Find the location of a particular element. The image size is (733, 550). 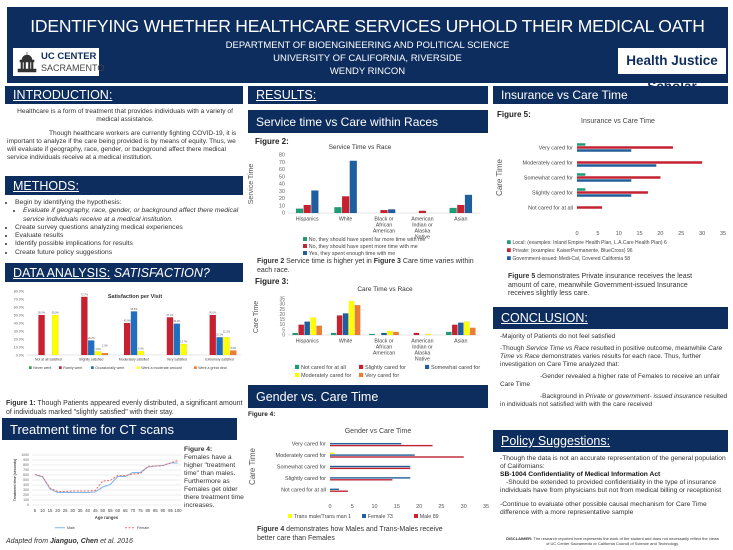

source-suffix: et al. 2016 is located at coordinates (115, 541).